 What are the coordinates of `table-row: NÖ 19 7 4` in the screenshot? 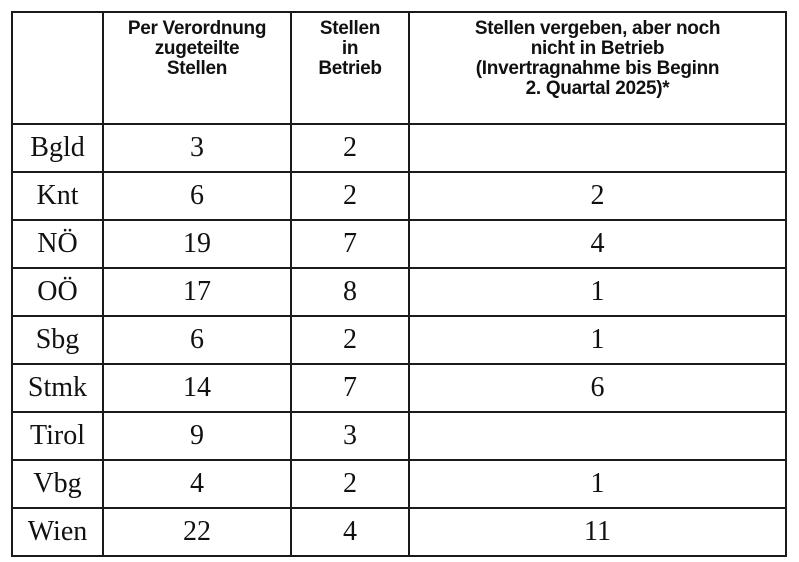 It's located at (399, 244).